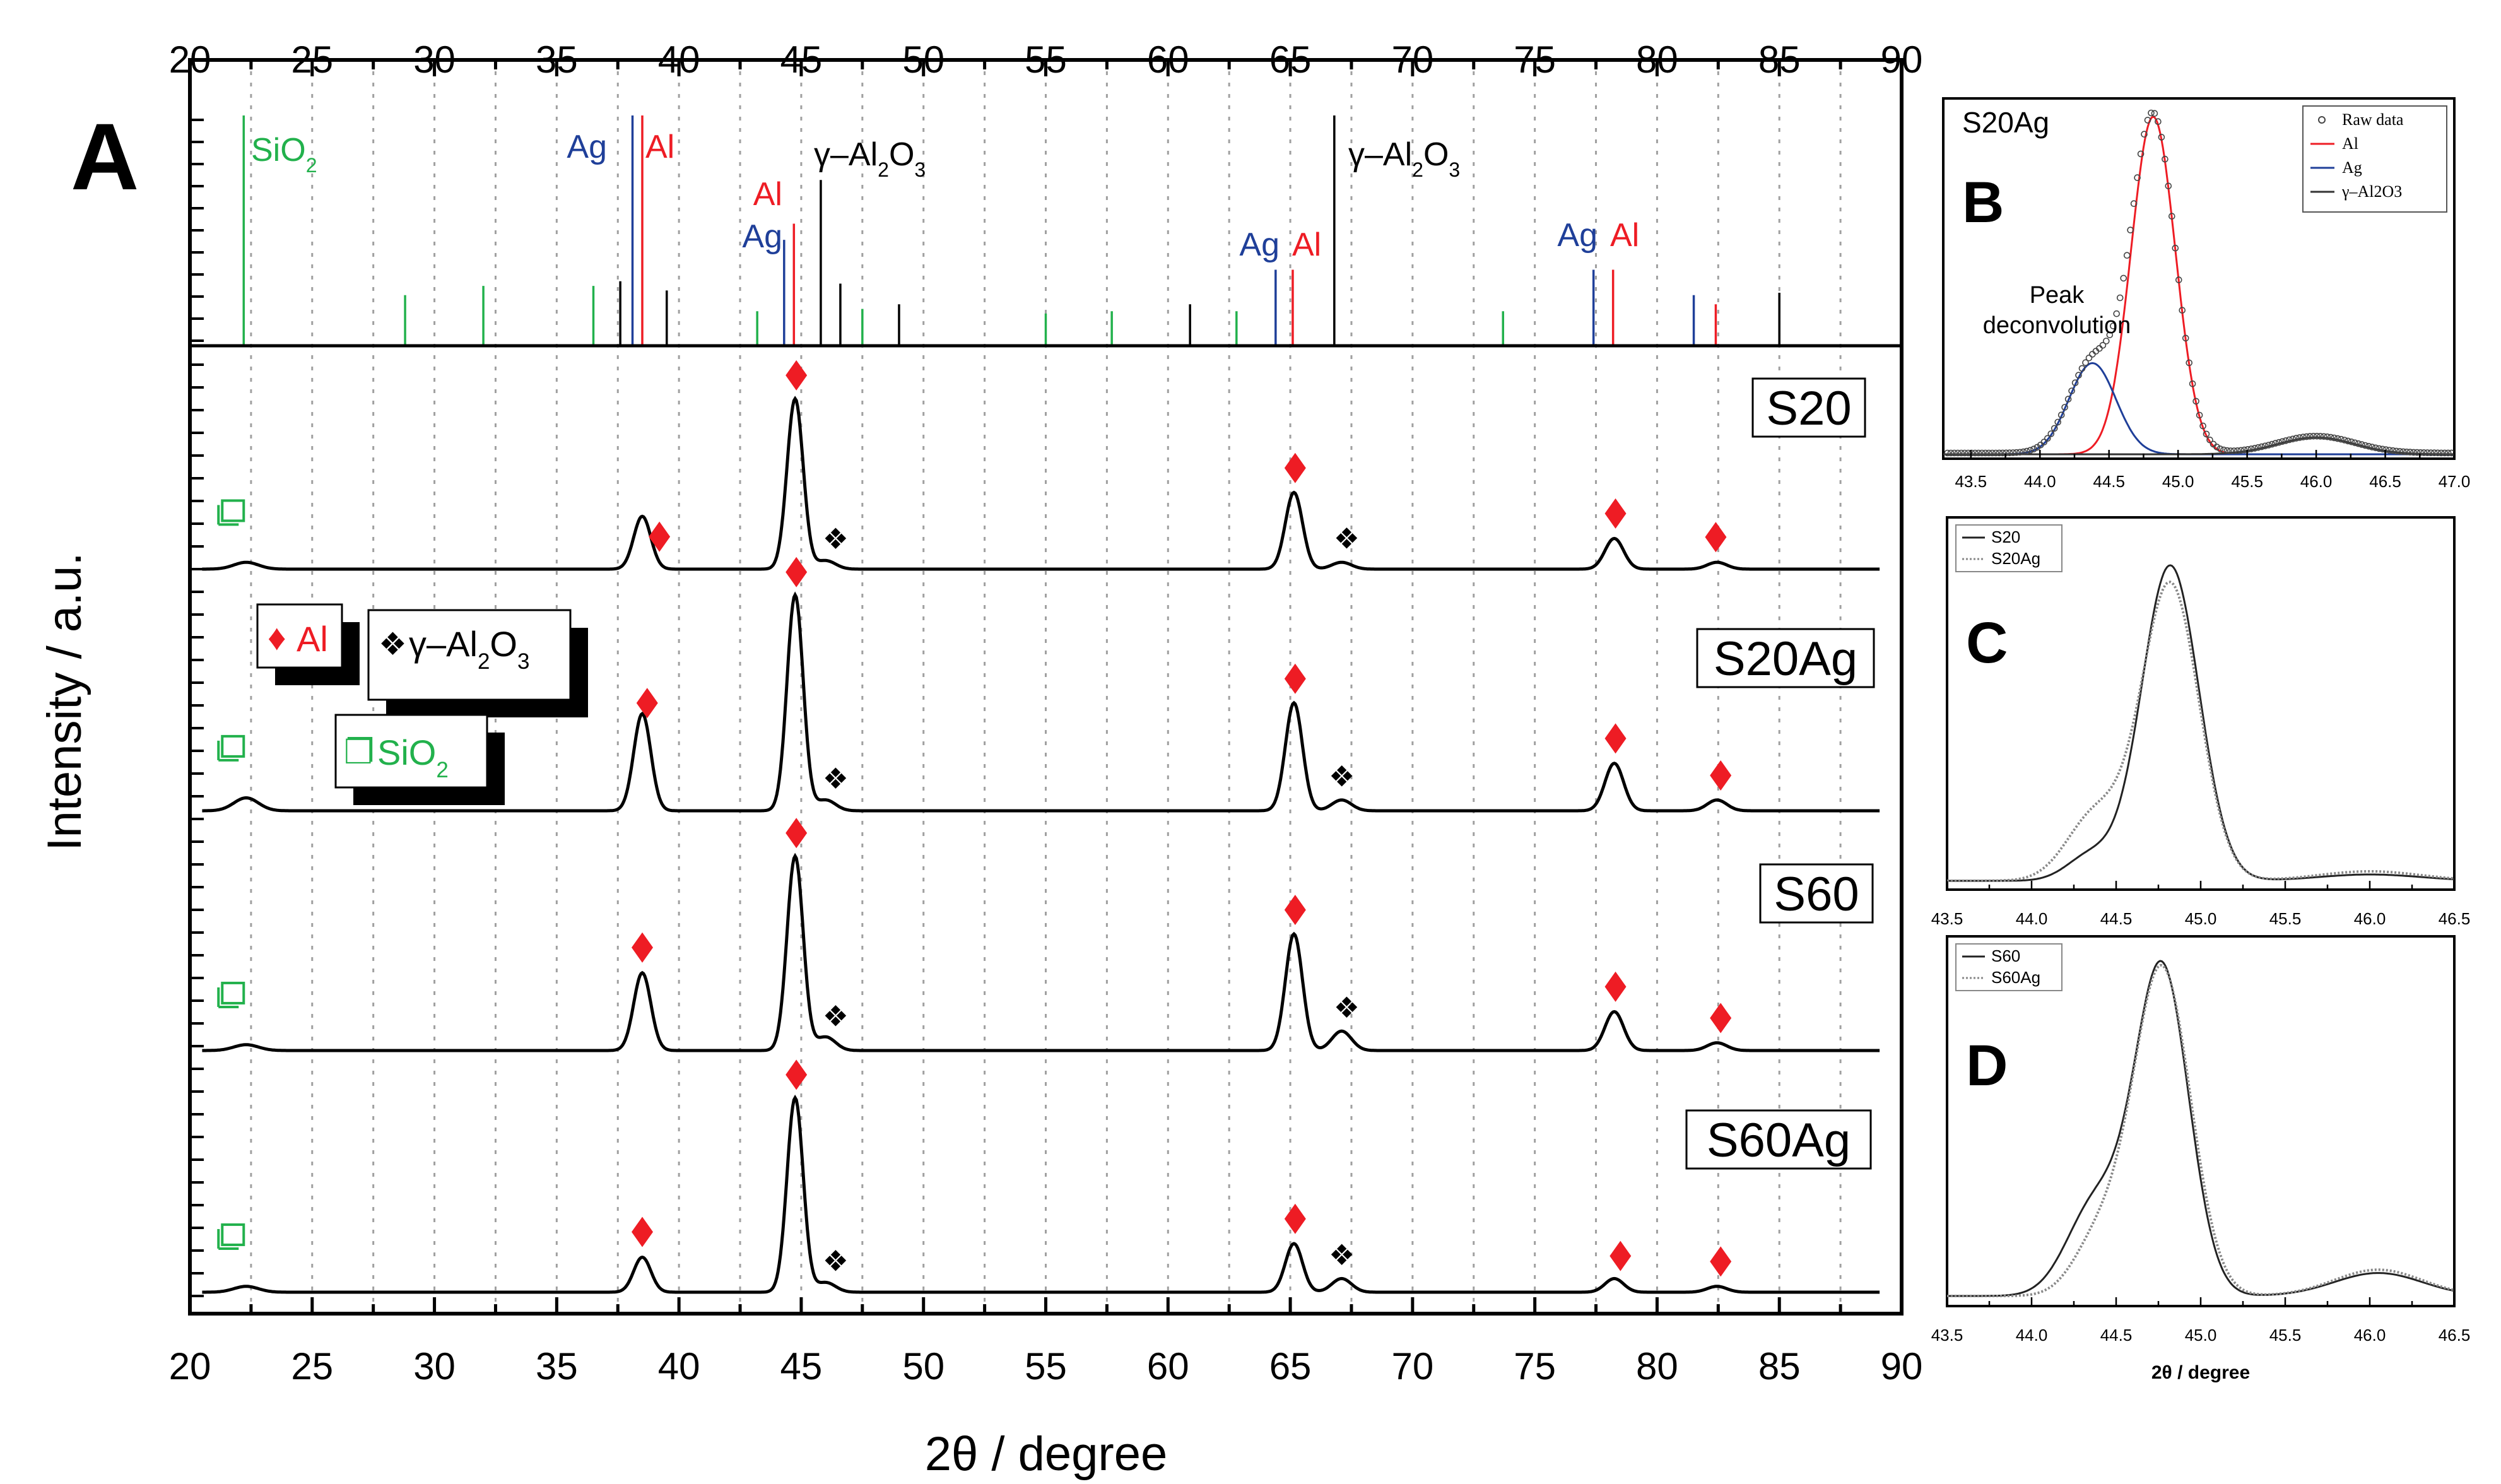 The width and height of the screenshot is (2501, 1484). Describe the element at coordinates (469, 649) in the screenshot. I see `legend-gamma-alumina-label: γ–Al2O3` at that location.